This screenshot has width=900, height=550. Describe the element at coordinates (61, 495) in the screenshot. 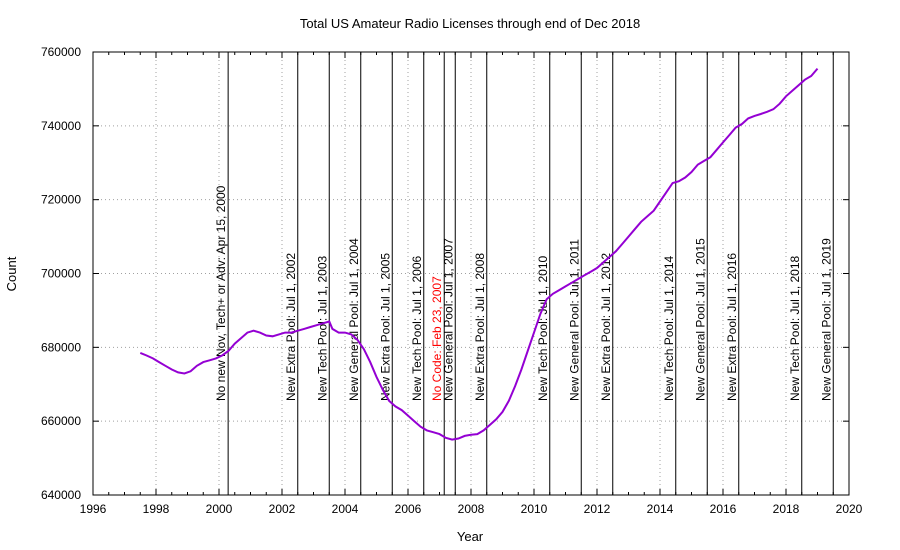

I see `y-tick-label: 640000` at that location.